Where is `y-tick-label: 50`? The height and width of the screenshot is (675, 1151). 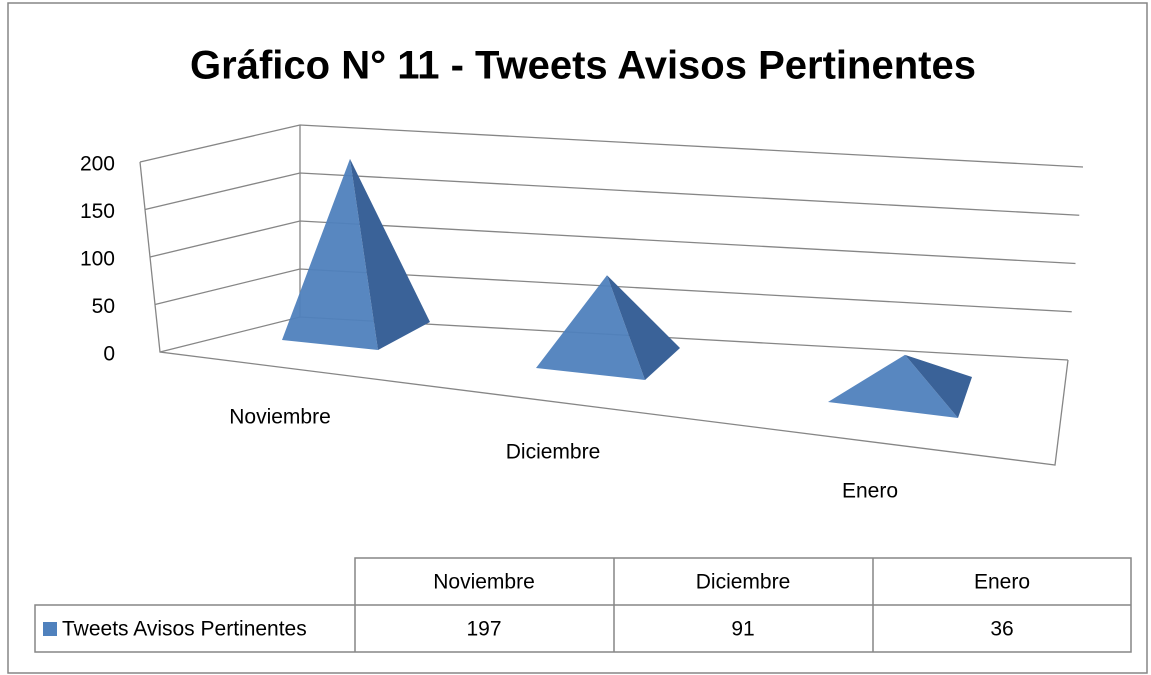 y-tick-label: 50 is located at coordinates (103, 306).